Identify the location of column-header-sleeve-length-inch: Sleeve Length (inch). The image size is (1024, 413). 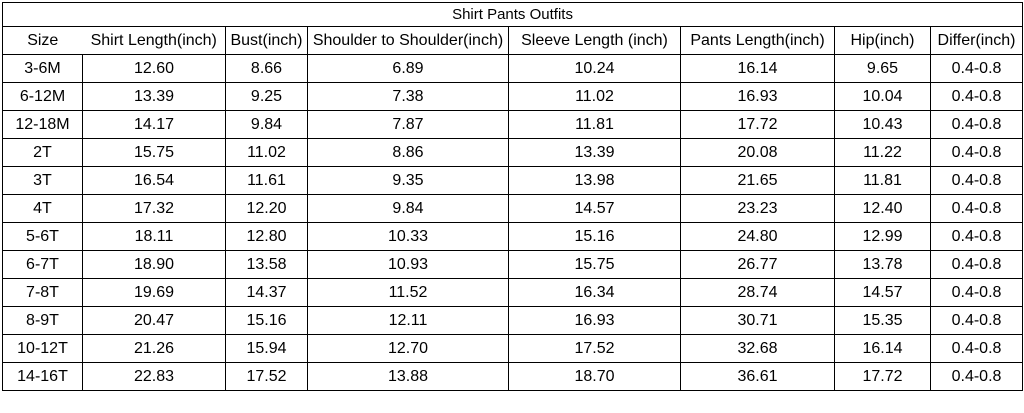
(594, 40).